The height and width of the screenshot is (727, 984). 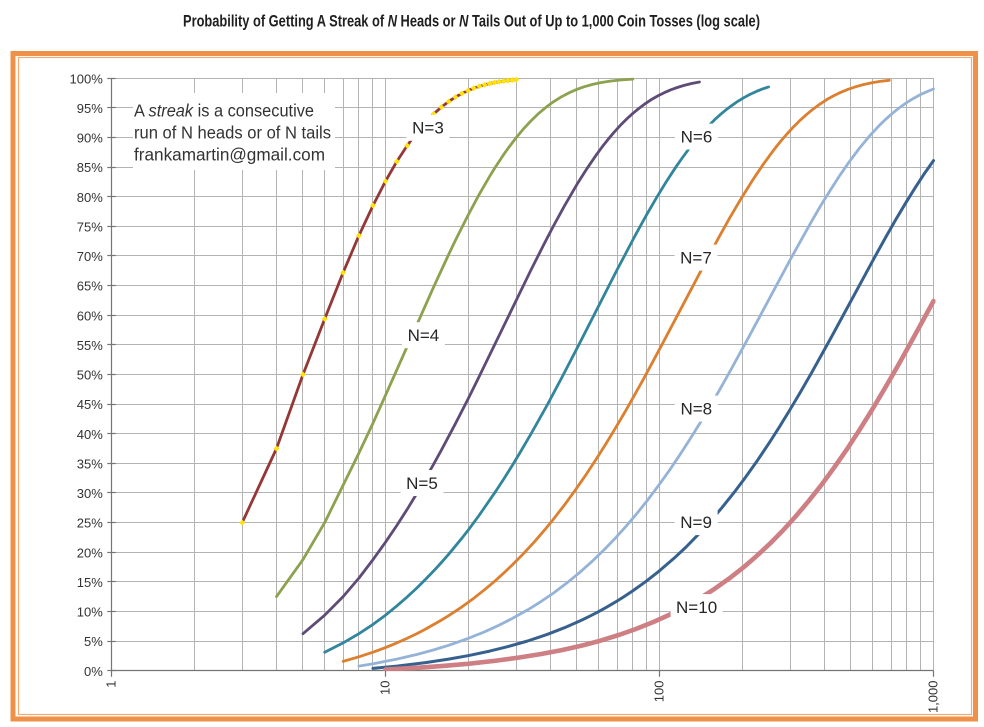 What do you see at coordinates (933, 697) in the screenshot?
I see `svg-text: 1,000` at bounding box center [933, 697].